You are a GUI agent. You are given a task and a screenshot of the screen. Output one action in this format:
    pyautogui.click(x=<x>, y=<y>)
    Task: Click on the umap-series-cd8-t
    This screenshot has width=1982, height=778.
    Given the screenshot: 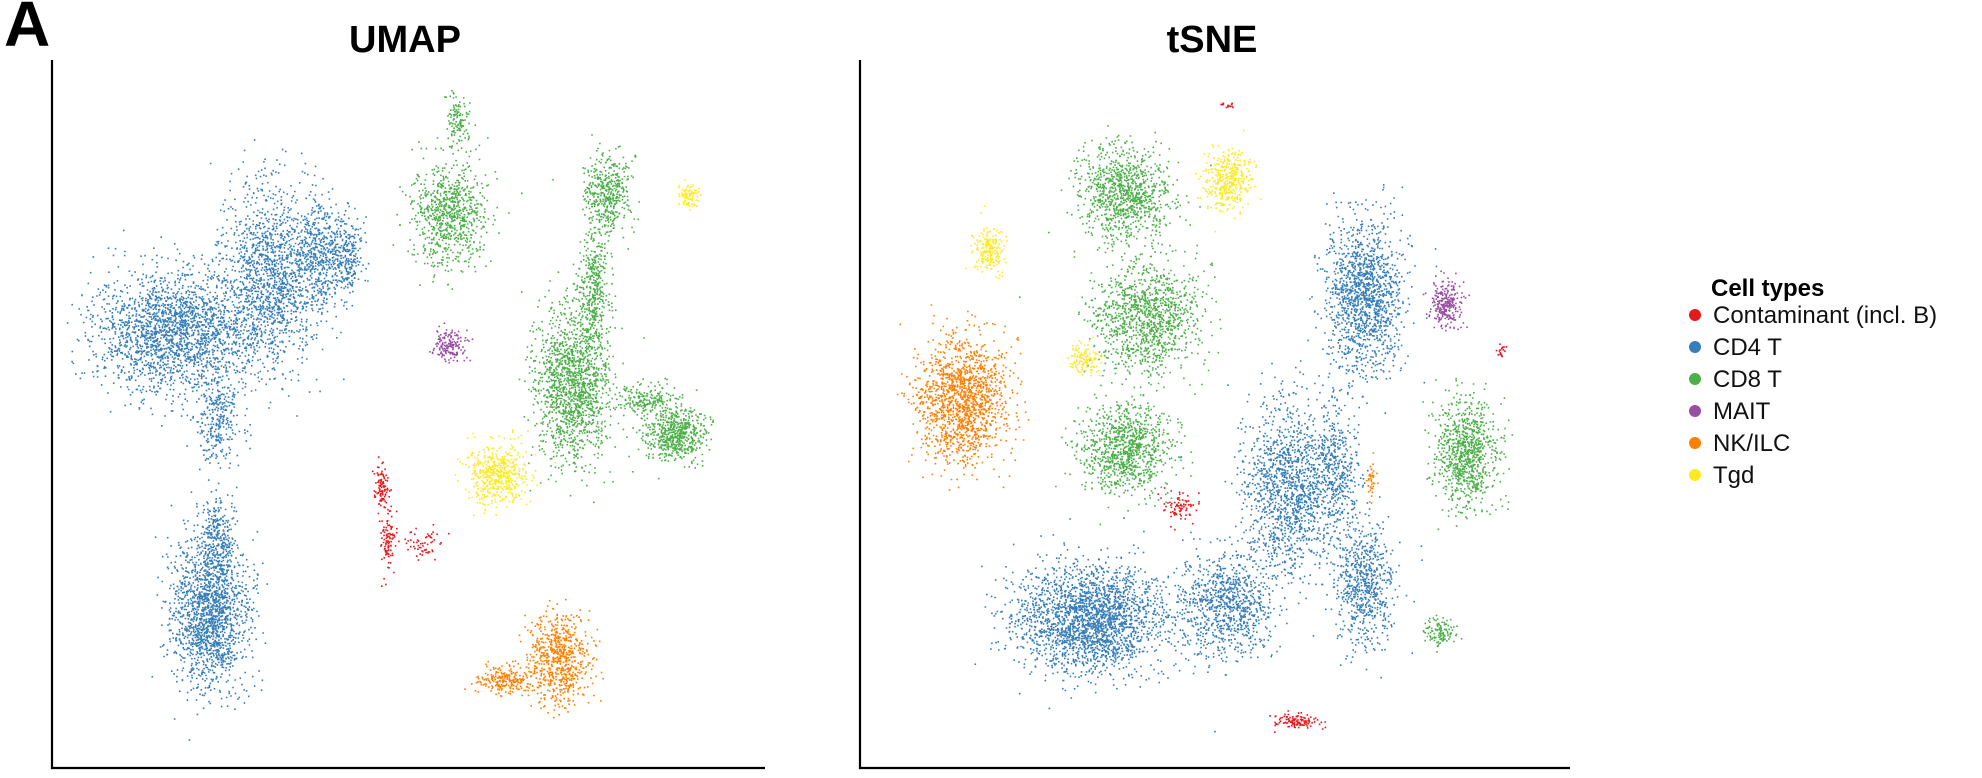 What is the action you would take?
    pyautogui.click(x=553, y=296)
    